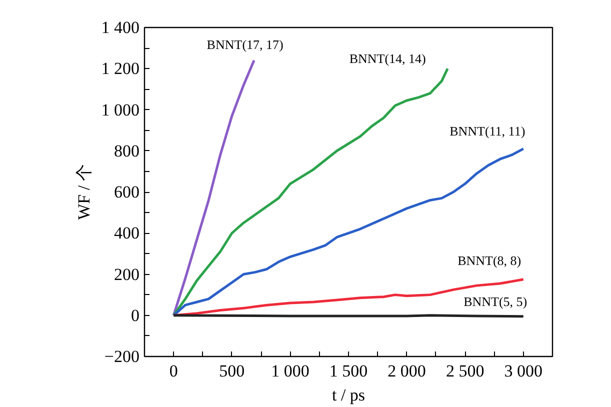 This screenshot has height=407, width=611. I want to click on x-tick-label: 2 000, so click(407, 371).